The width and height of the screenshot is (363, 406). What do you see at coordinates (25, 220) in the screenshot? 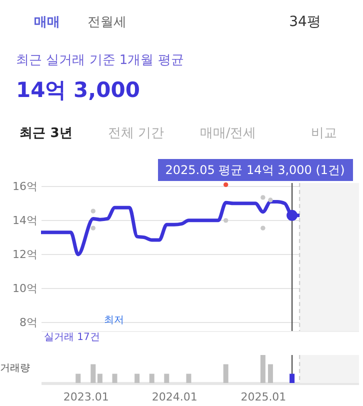
I see `y-tick-label: 14억` at bounding box center [25, 220].